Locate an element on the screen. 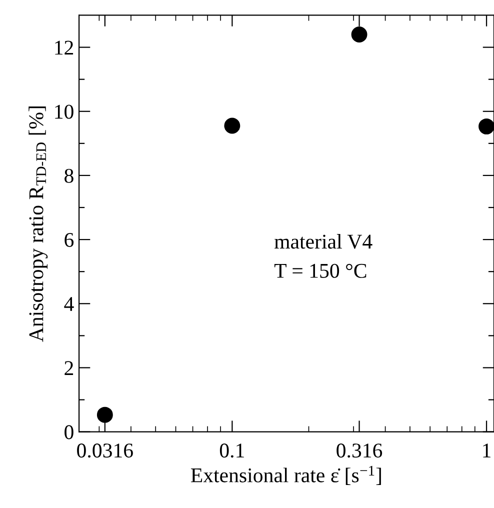 The image size is (494, 508). annotation: material V4 is located at coordinates (323, 241).